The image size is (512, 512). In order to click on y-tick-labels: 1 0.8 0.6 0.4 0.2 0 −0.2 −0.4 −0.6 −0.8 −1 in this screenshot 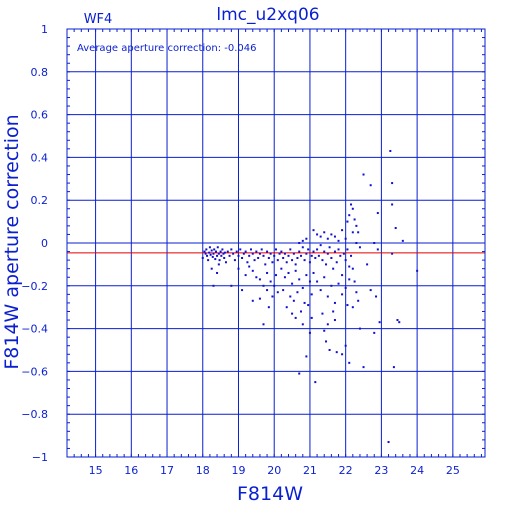, I will do `click(34, 243)`.